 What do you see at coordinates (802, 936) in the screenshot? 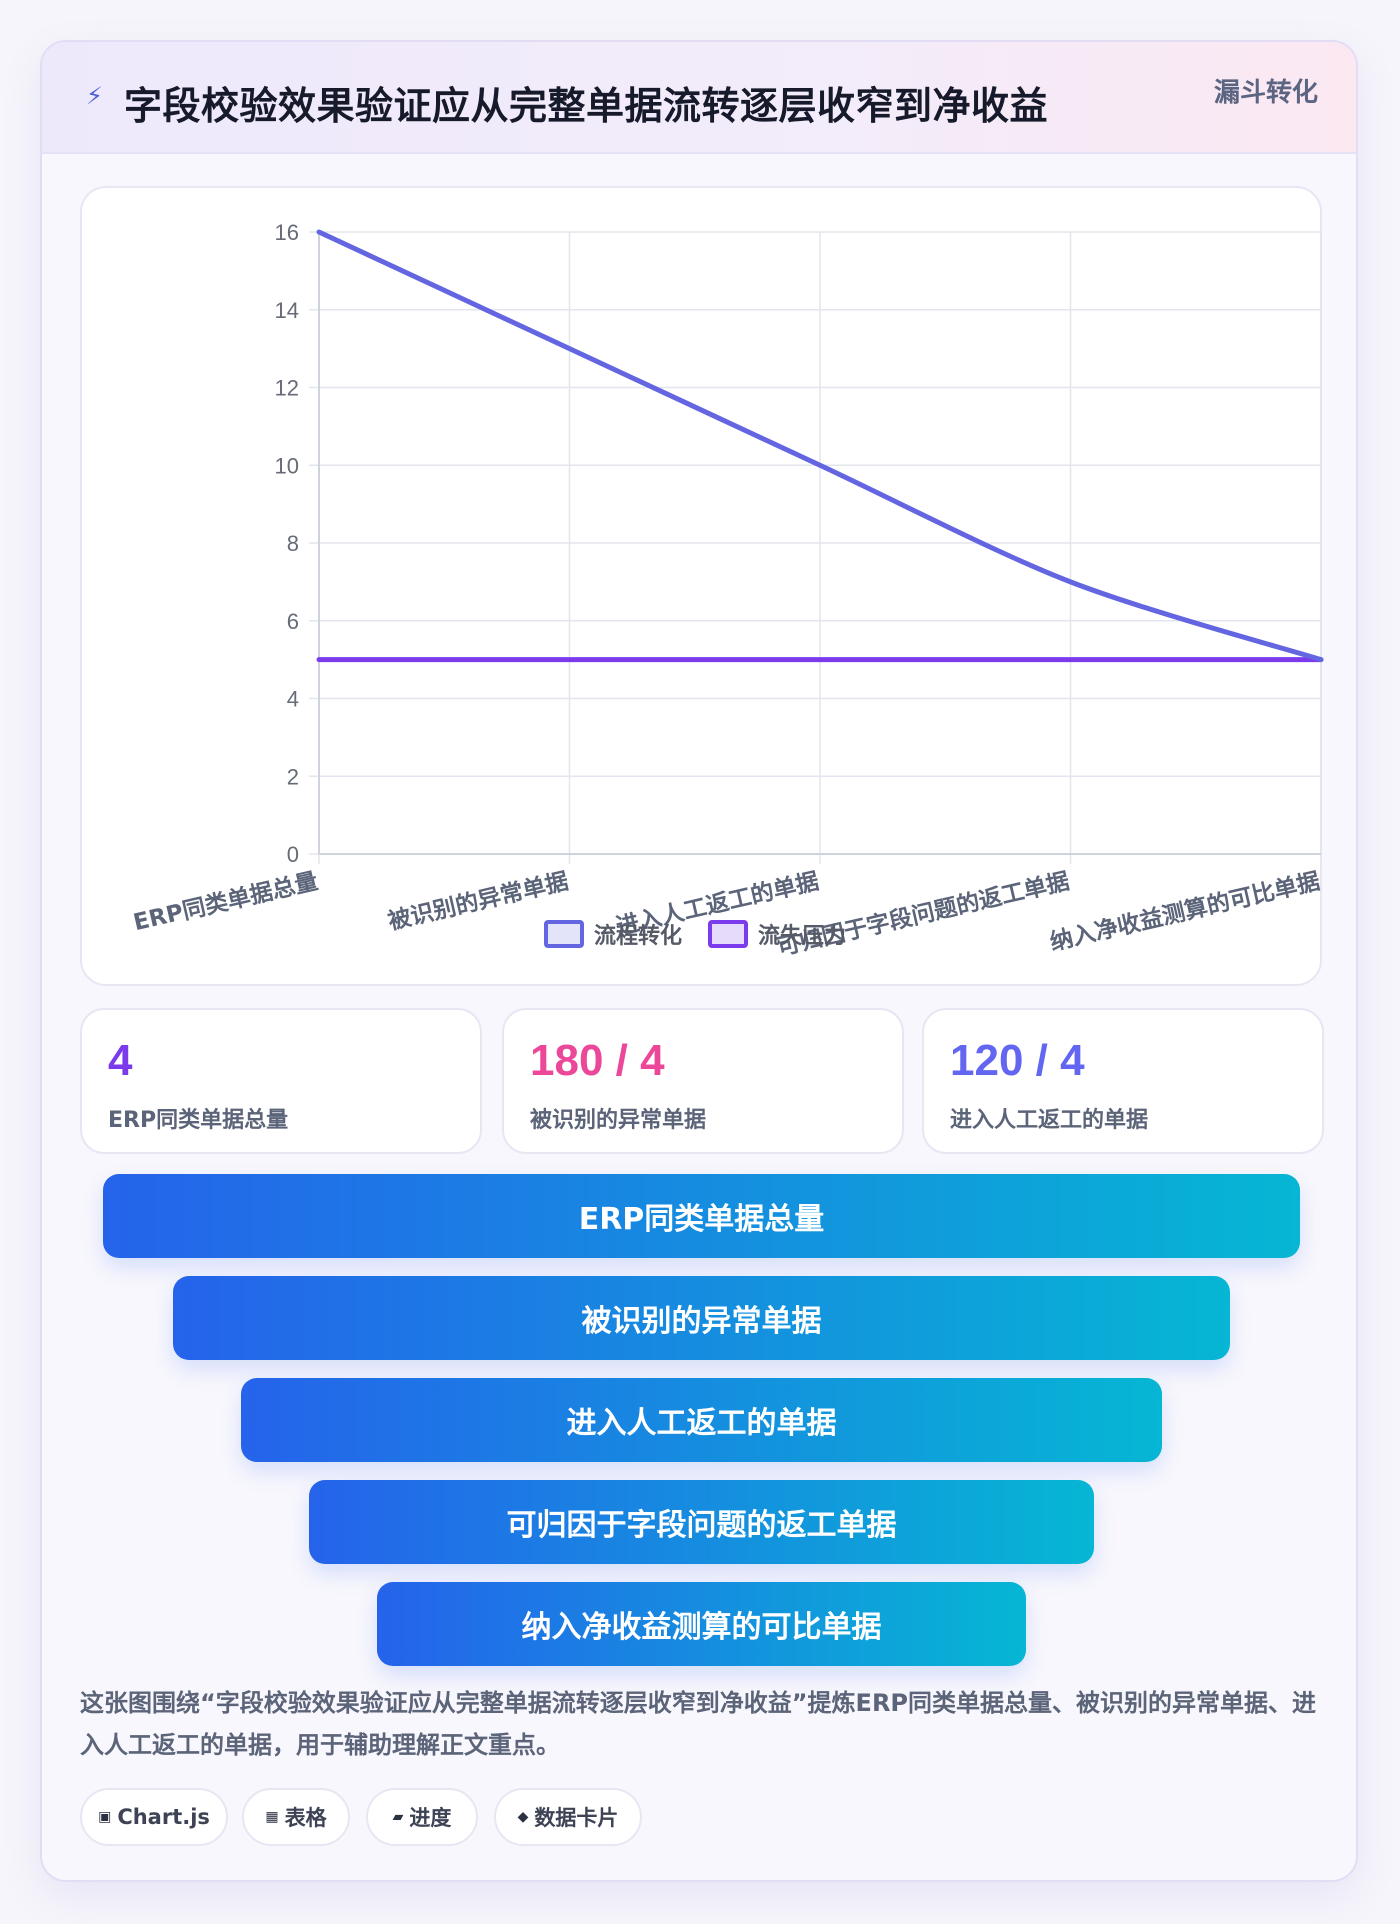
I see `legend-label: 流失压力` at bounding box center [802, 936].